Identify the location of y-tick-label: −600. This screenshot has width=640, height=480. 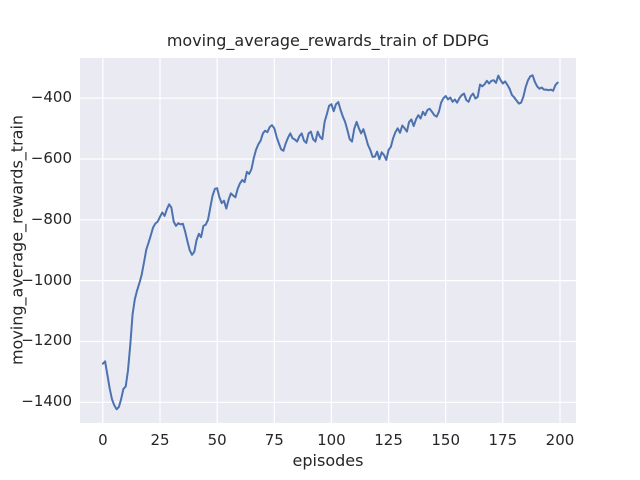
(51, 157).